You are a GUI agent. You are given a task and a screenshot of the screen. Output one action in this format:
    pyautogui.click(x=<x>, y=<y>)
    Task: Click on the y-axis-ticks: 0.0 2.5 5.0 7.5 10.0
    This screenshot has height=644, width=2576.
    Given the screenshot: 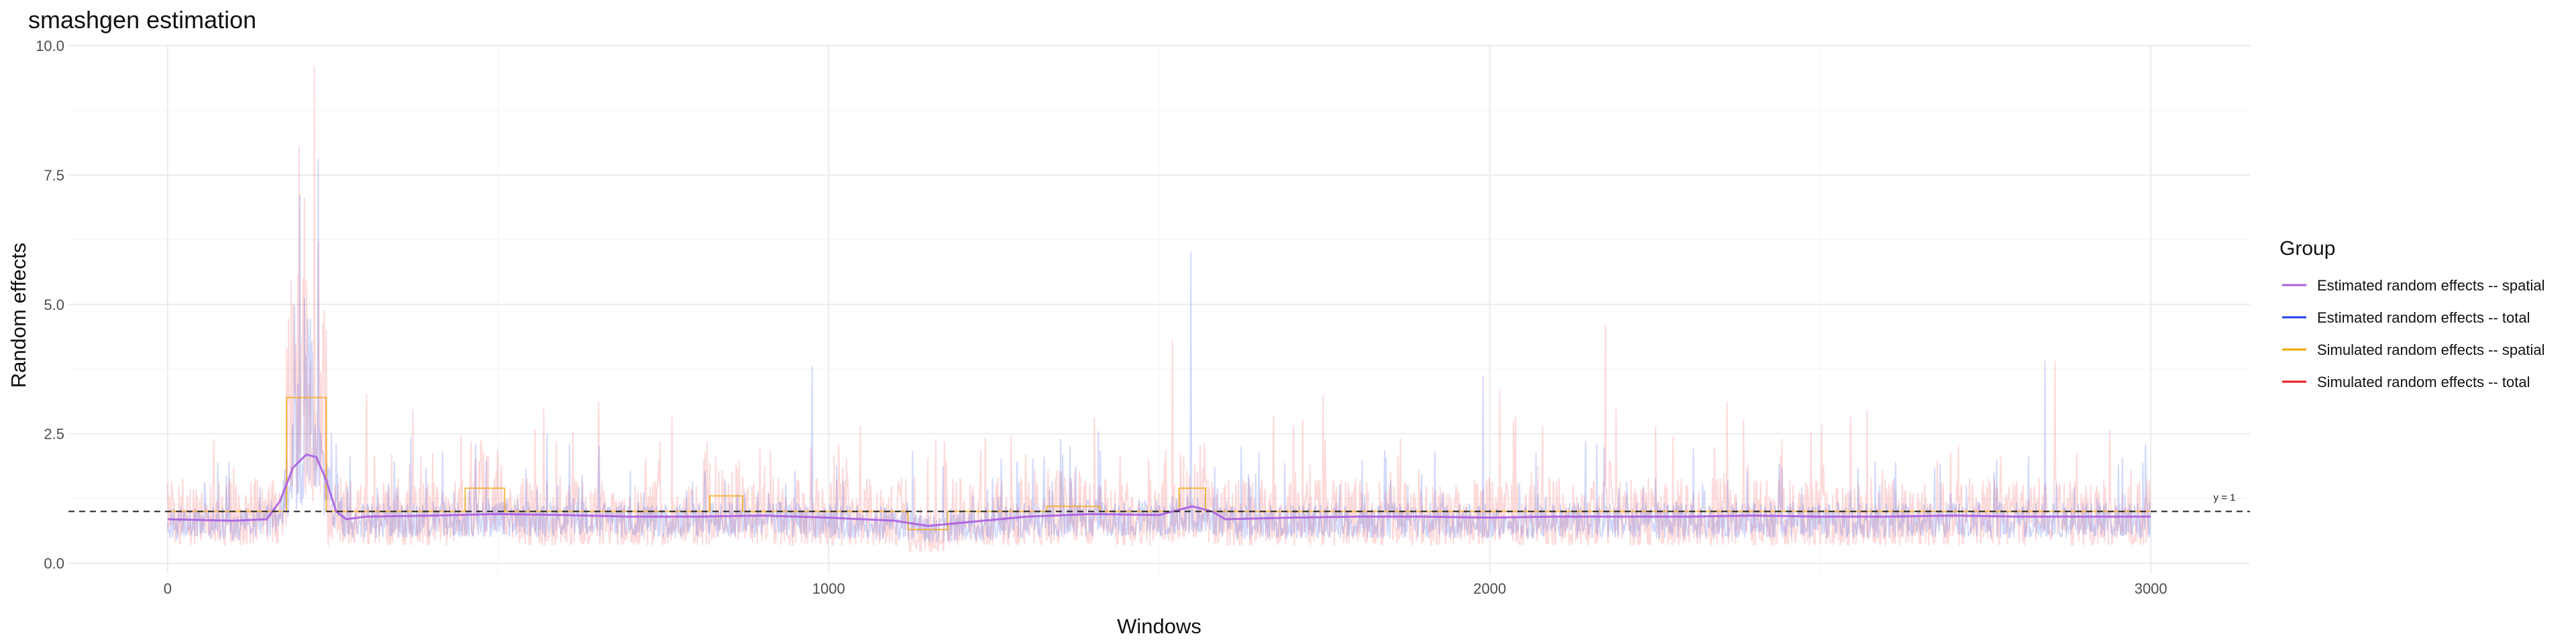 What is the action you would take?
    pyautogui.click(x=50, y=305)
    